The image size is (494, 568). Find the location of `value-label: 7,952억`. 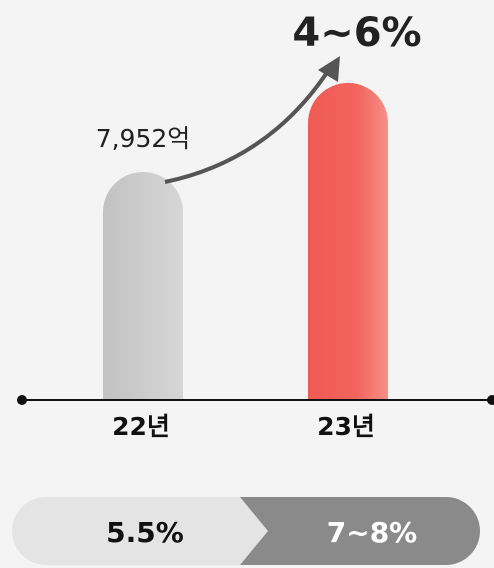

value-label: 7,952억 is located at coordinates (143, 138).